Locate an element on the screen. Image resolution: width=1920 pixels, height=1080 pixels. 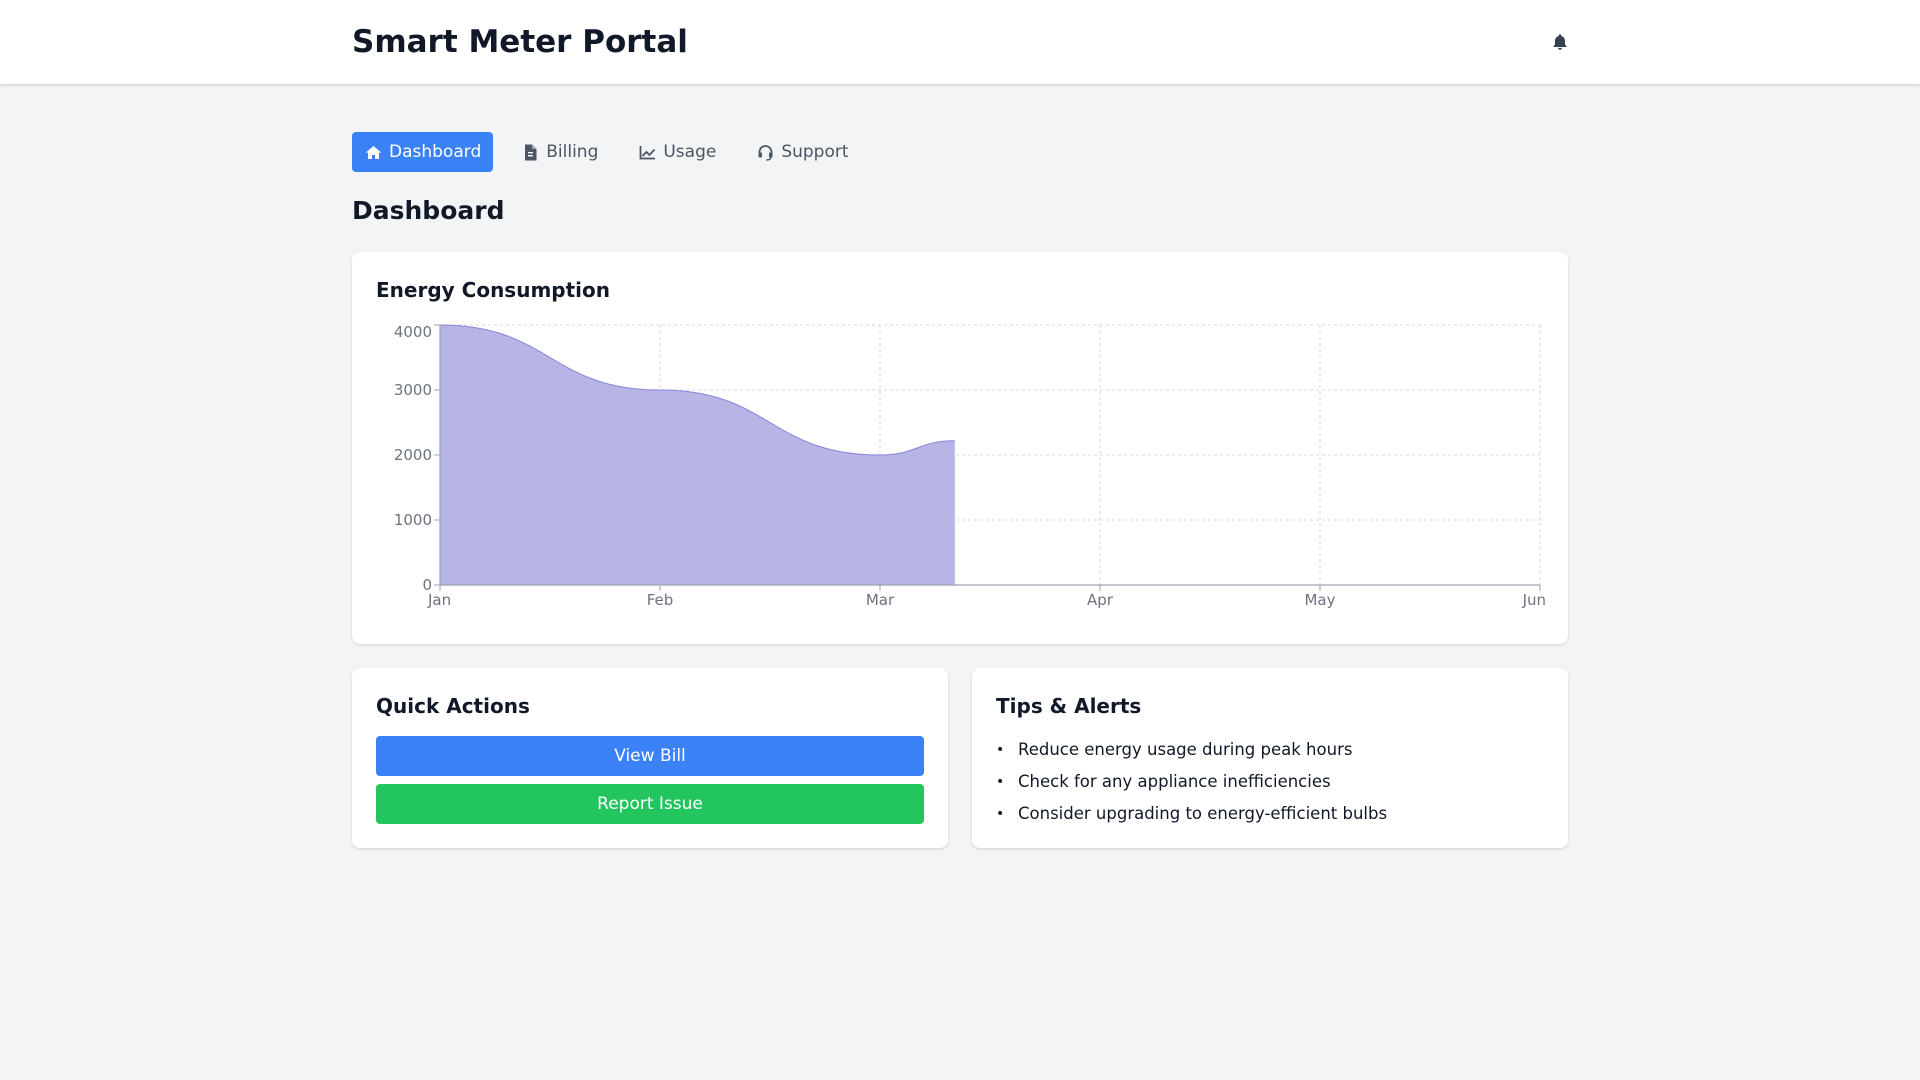
tip-text: Reduce energy usage during peak hours is located at coordinates (1185, 749).